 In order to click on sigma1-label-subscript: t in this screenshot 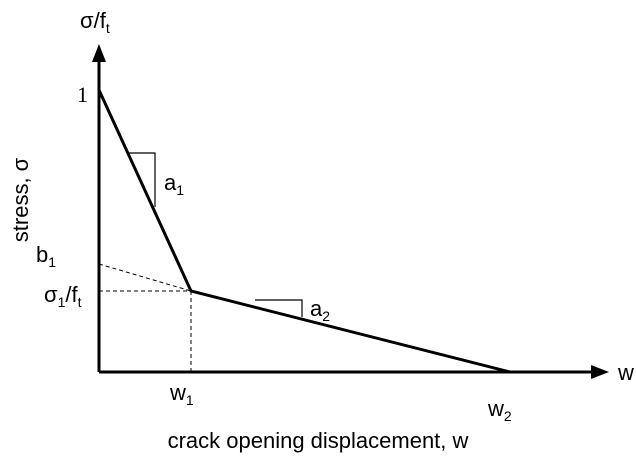, I will do `click(80, 302)`.